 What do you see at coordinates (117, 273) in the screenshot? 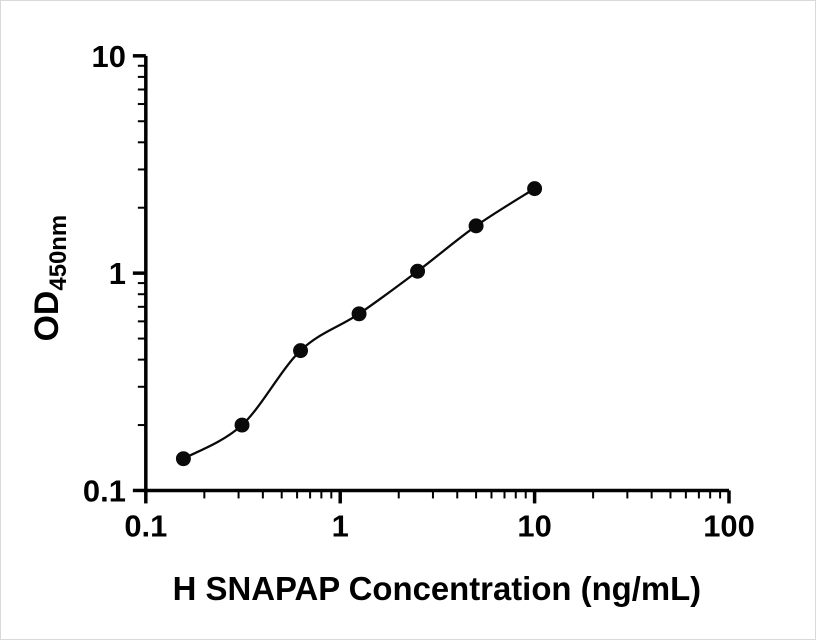
I see `y-tick-label: 1` at bounding box center [117, 273].